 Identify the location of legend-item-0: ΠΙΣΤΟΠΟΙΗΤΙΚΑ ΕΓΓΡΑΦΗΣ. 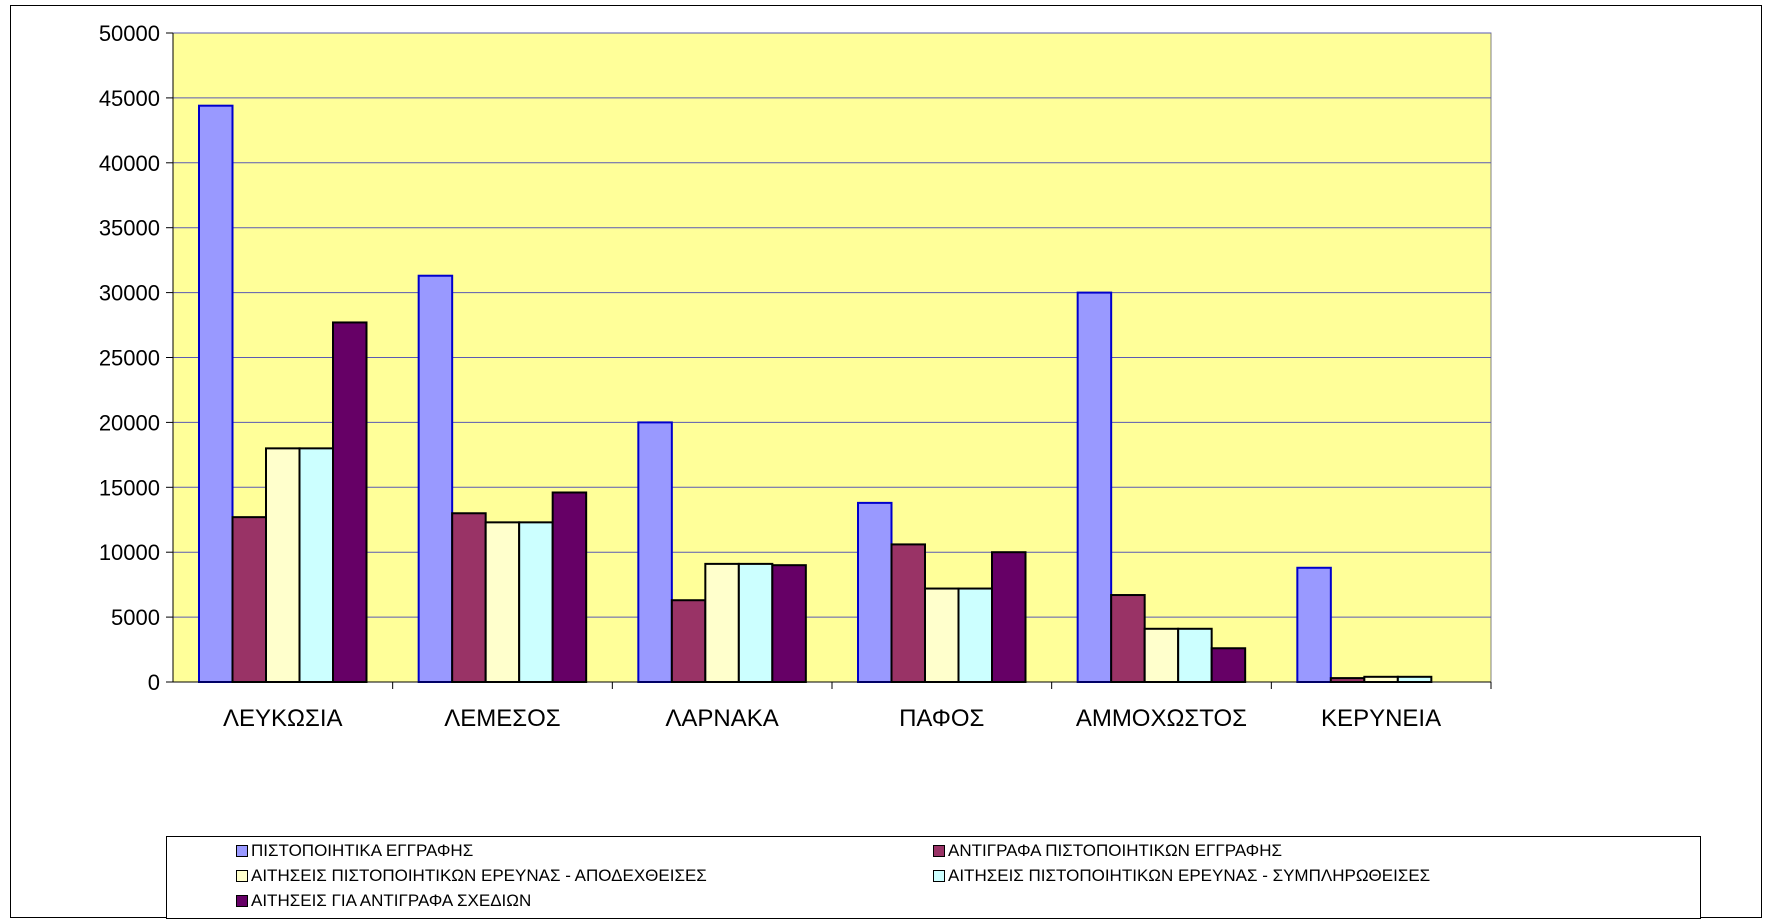
(354, 851).